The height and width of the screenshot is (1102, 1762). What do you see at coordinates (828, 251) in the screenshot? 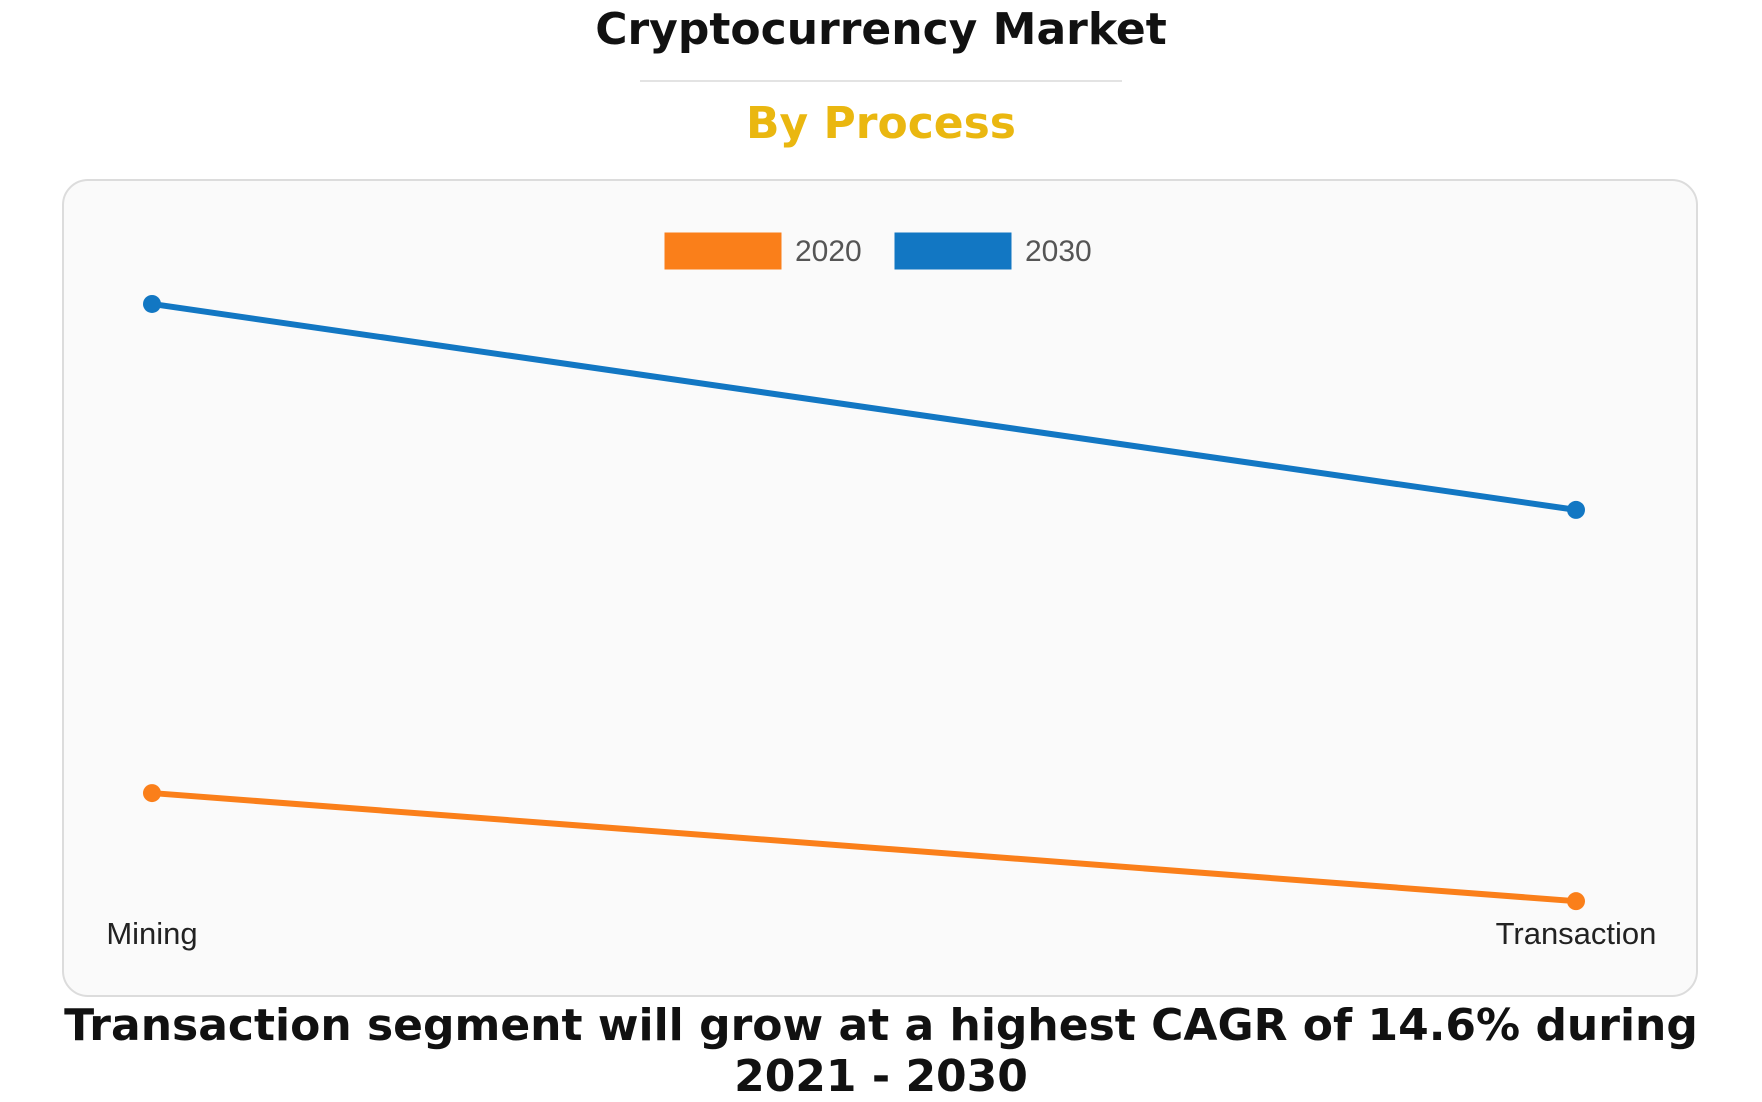
I see `legend-label-2020: 2020` at bounding box center [828, 251].